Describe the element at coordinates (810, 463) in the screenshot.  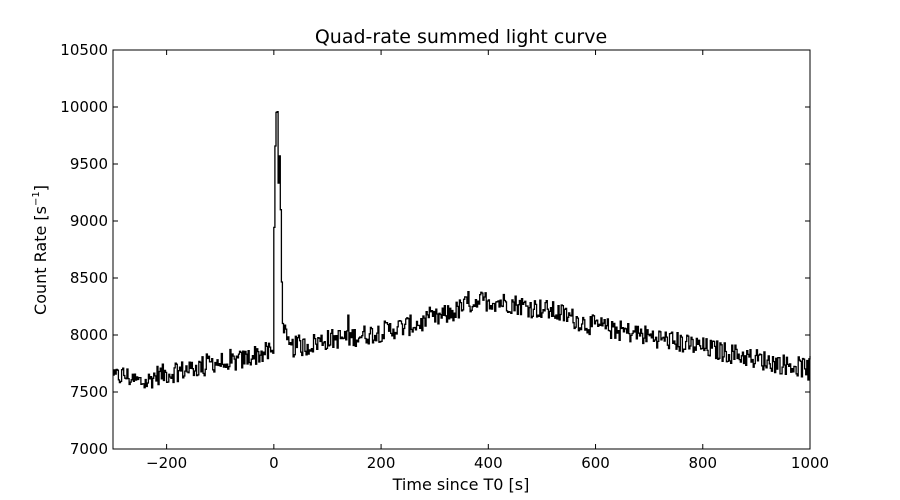
I see `x-tick-label: 1000` at that location.